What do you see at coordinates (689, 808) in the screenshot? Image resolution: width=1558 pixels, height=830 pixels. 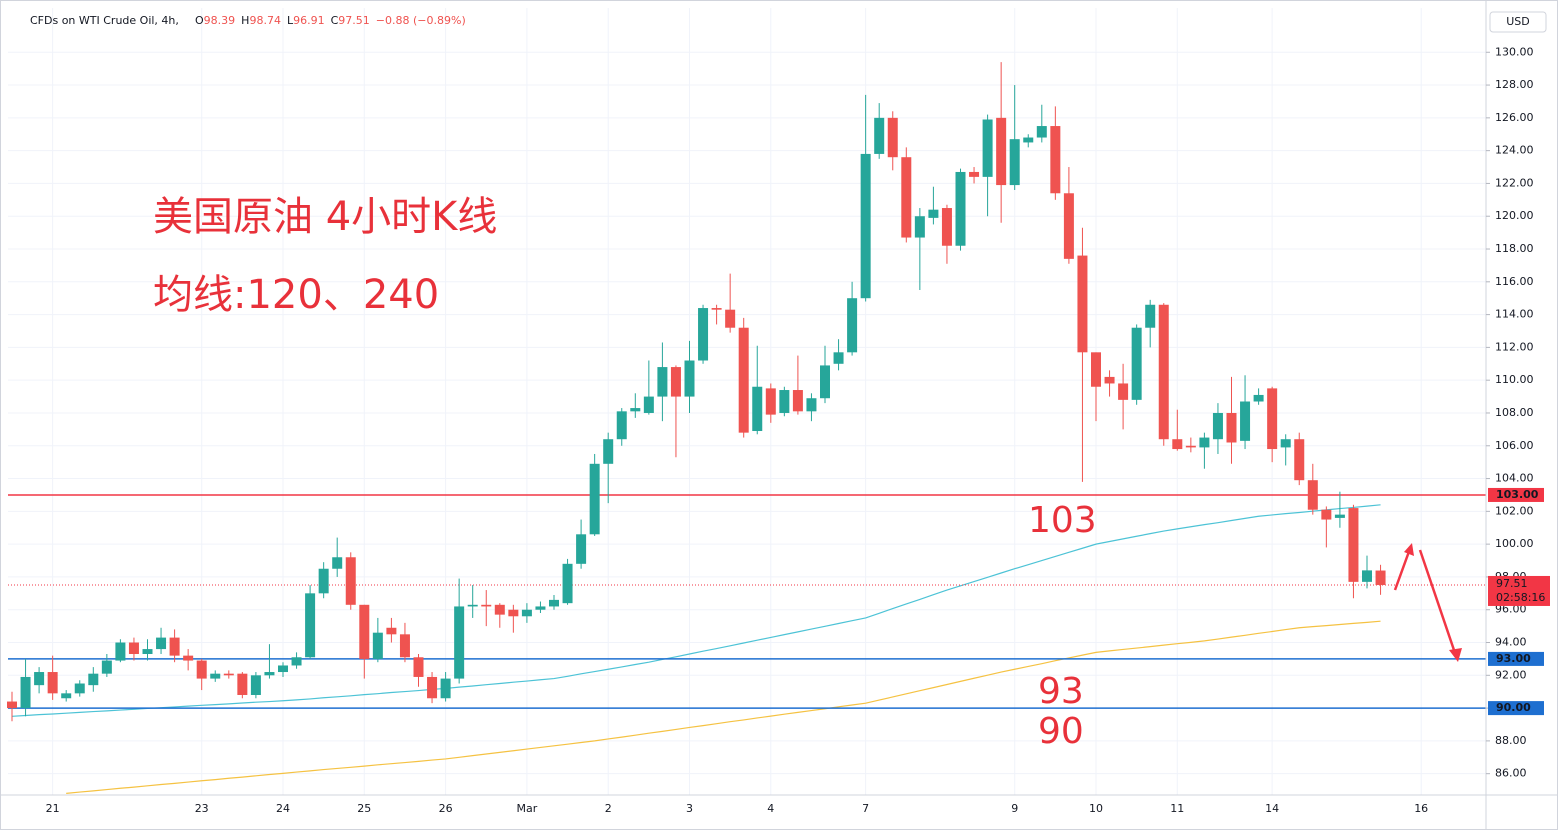 I see `x-tick-label: 3` at bounding box center [689, 808].